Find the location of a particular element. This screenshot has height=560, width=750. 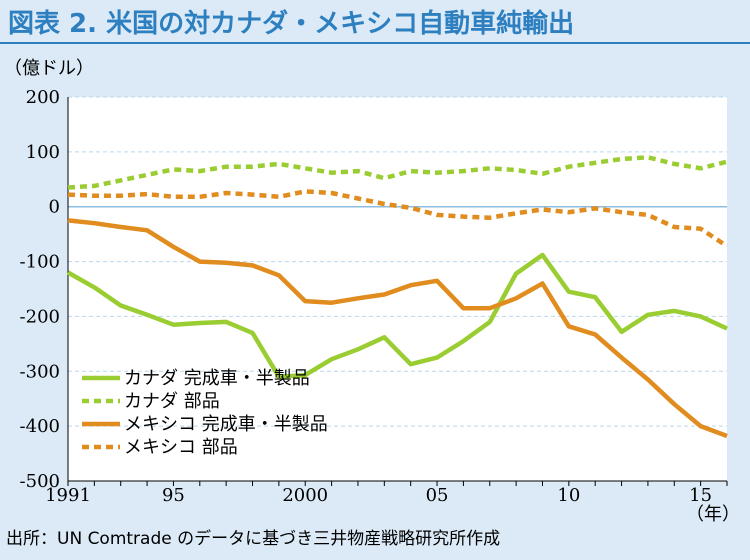

x-tick-label: 15 is located at coordinates (700, 495).